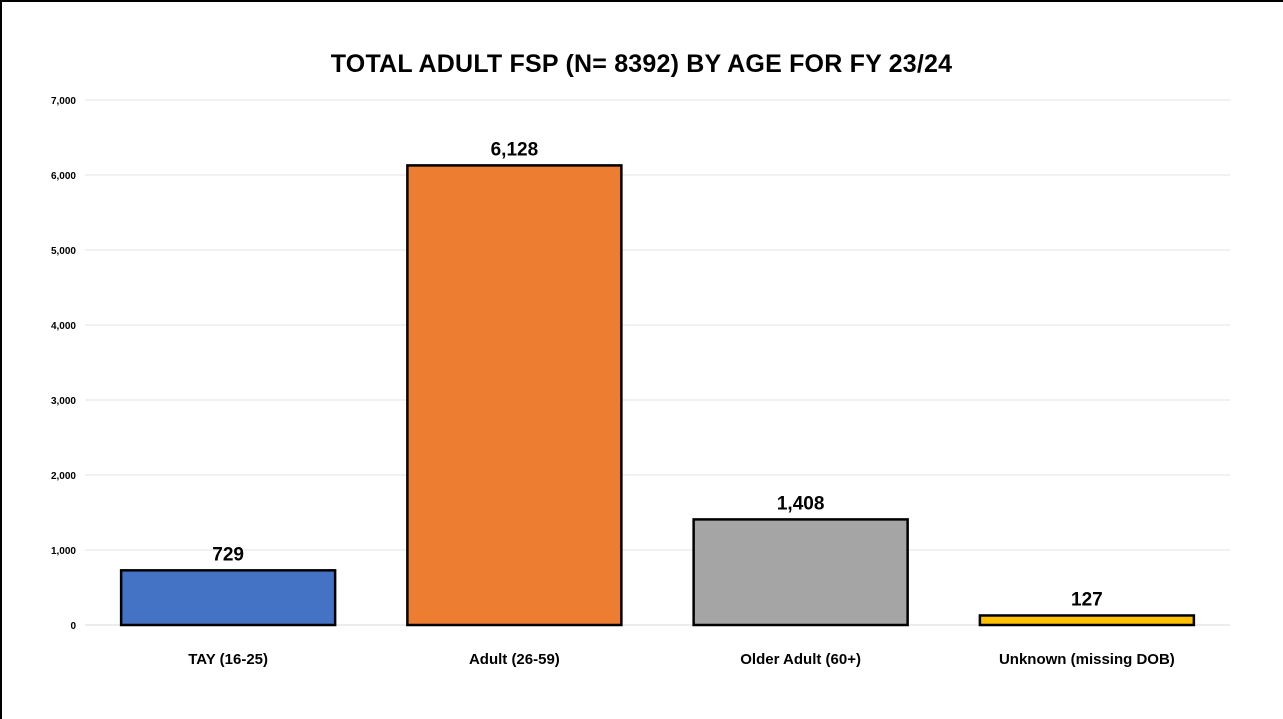  Describe the element at coordinates (1087, 659) in the screenshot. I see `category-label: Unknown (missing DOB)` at that location.